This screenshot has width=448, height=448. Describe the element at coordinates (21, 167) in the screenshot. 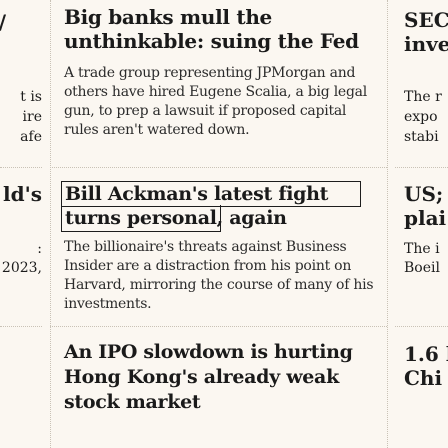

I see `row-divider-1-left` at that location.